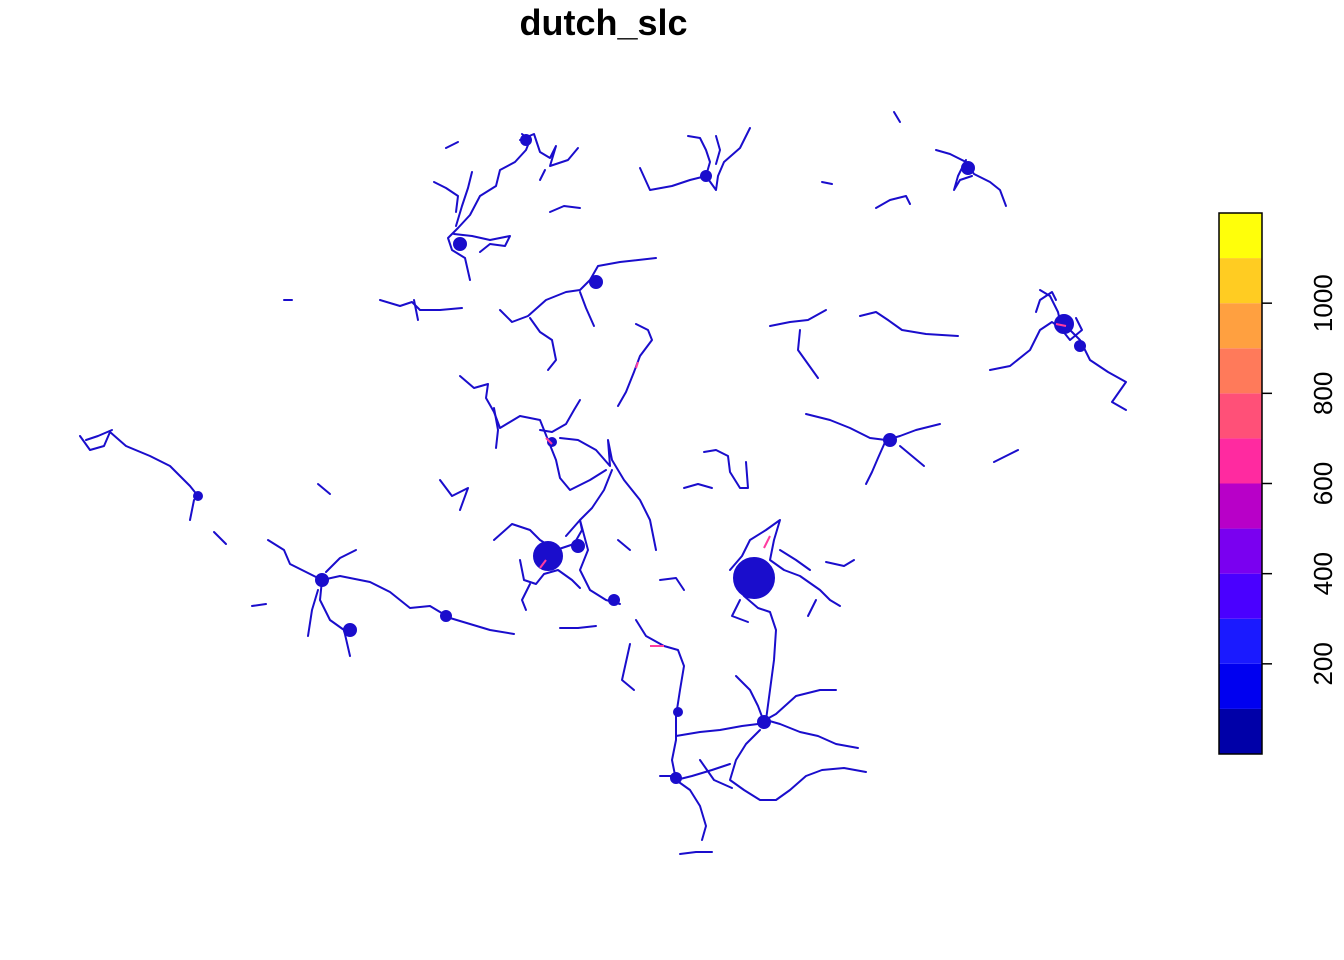  Describe the element at coordinates (1323, 483) in the screenshot. I see `legend-tick-label: 600` at that location.